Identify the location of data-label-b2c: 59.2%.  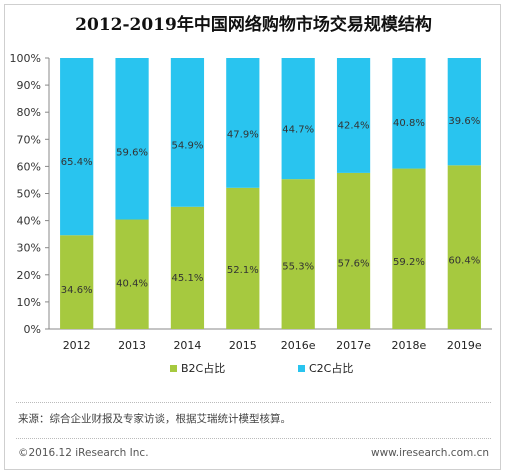
(409, 262).